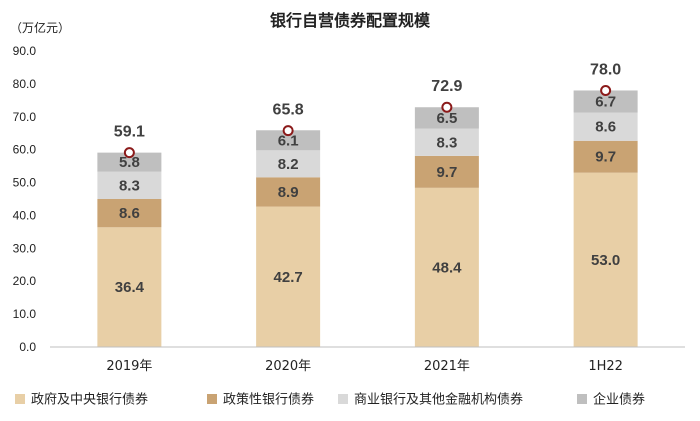 This screenshot has height=421, width=700. I want to click on total-value-label: 65.8, so click(288, 110).